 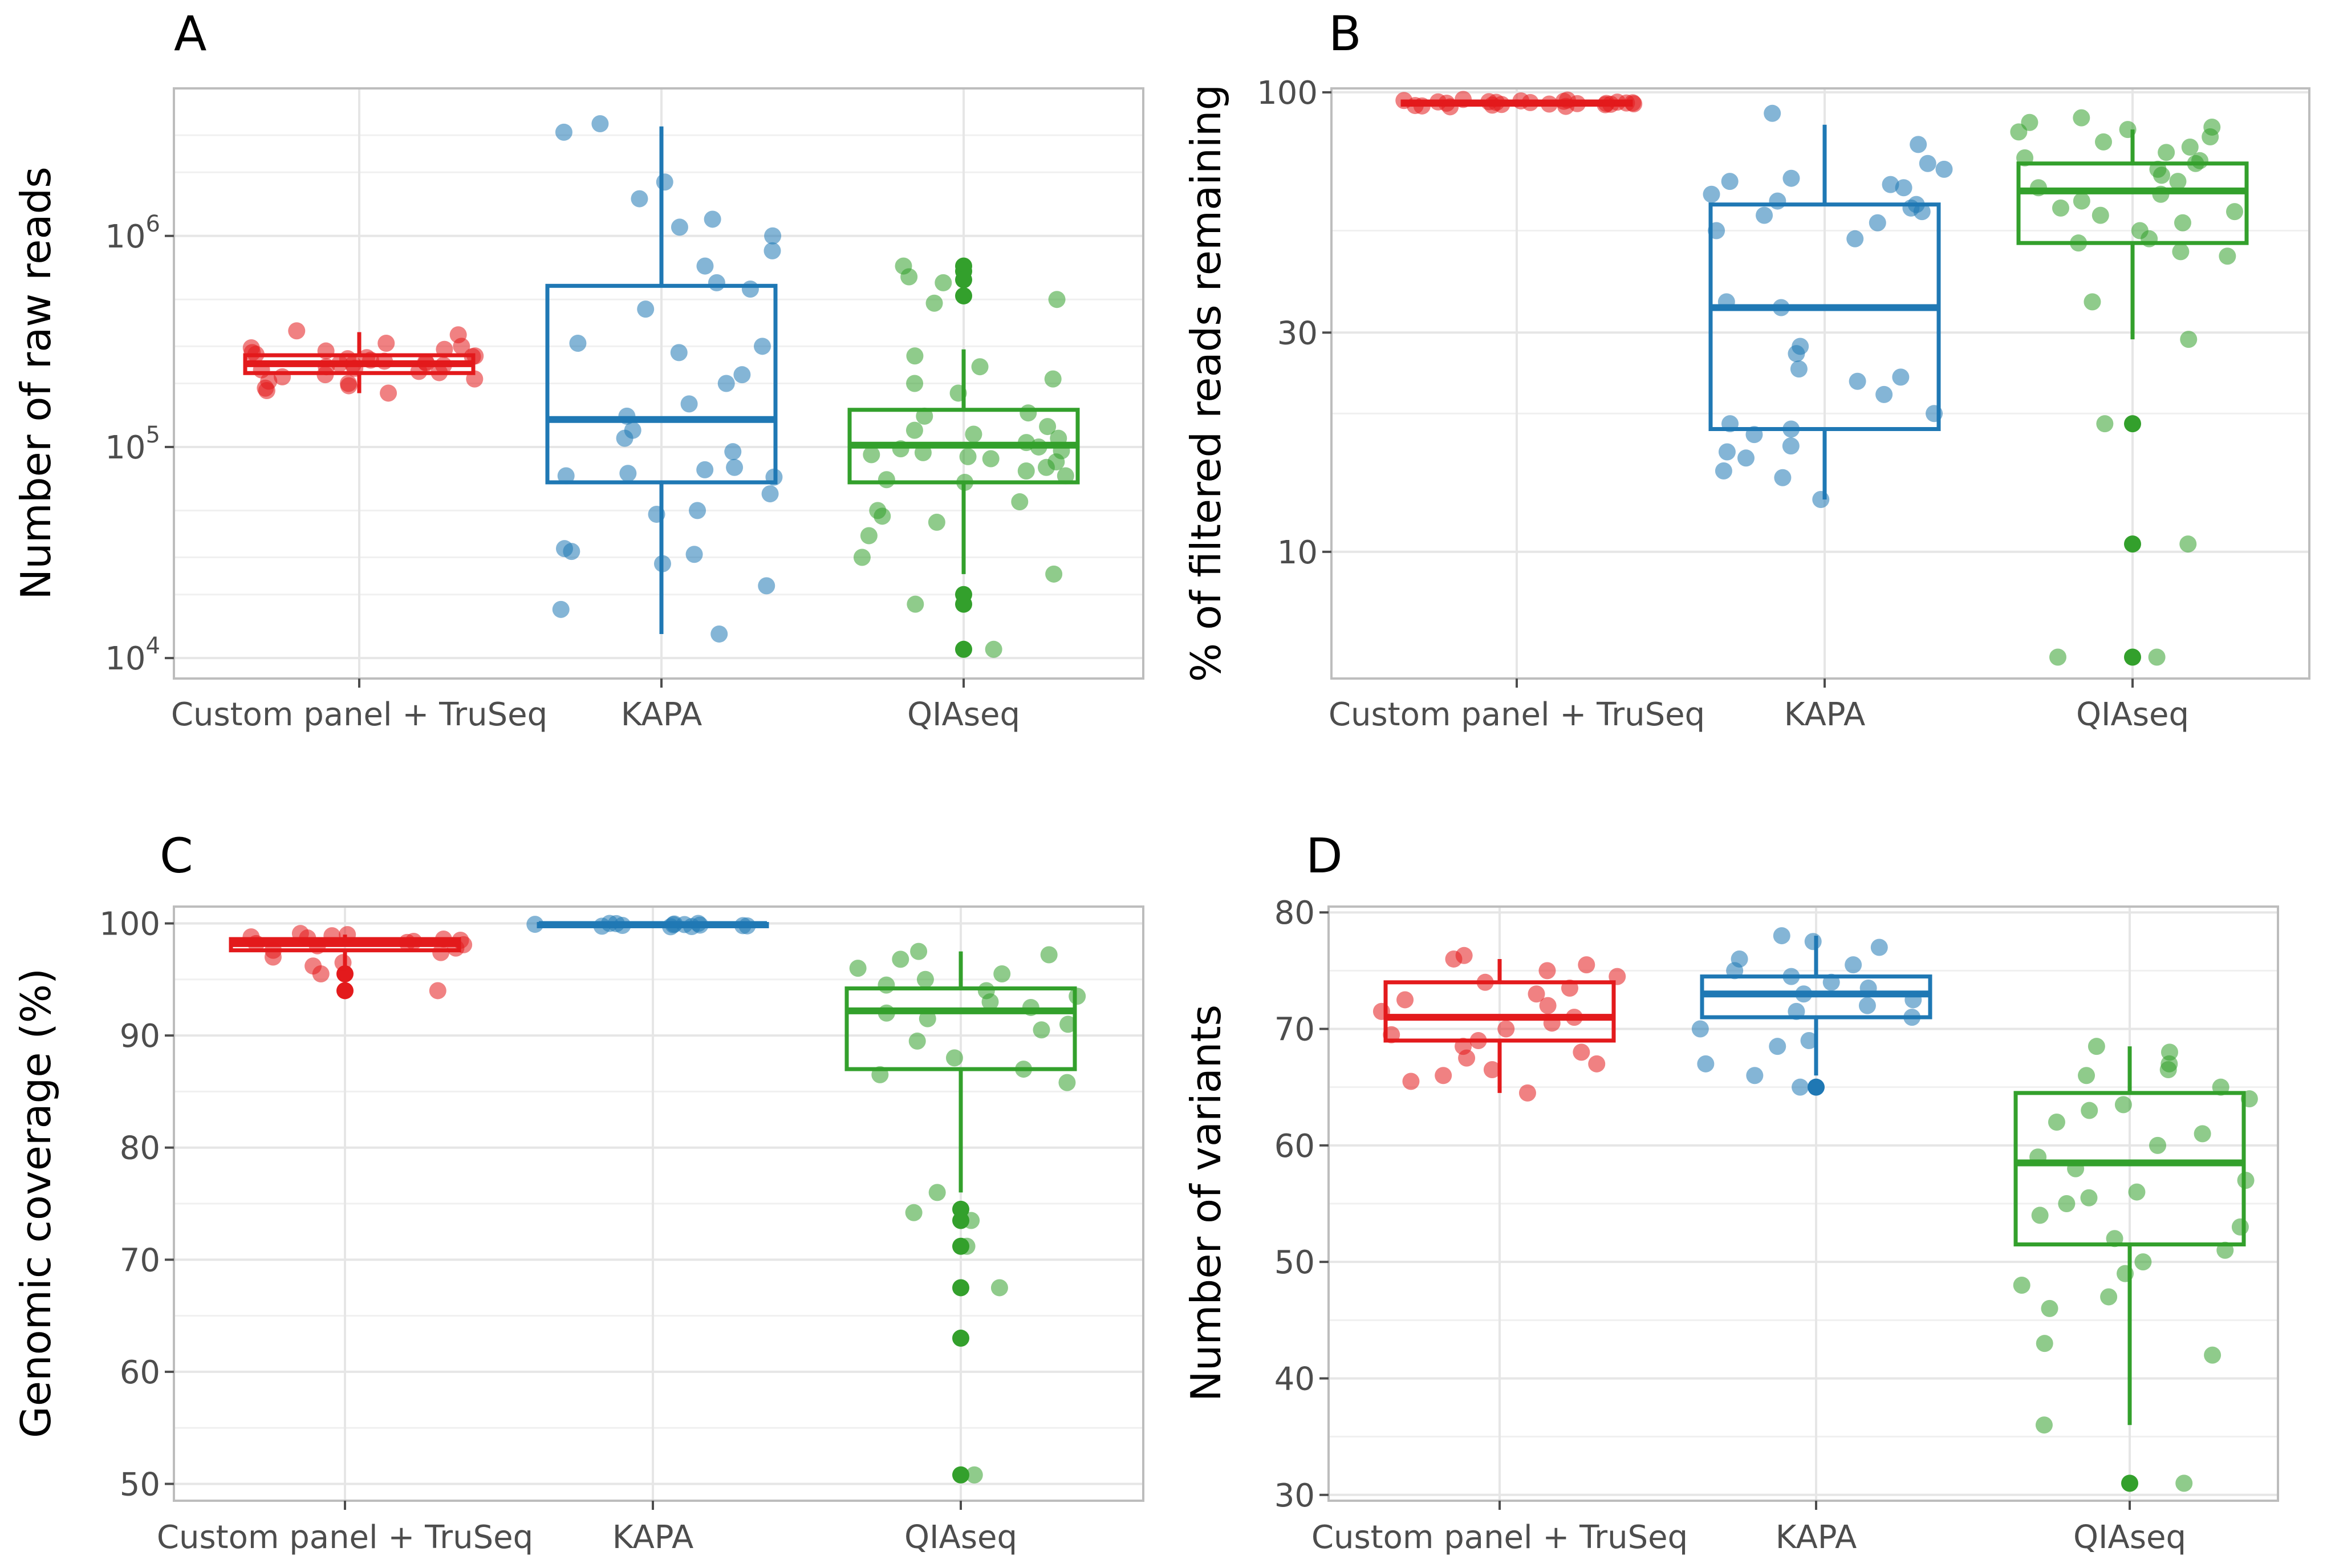 I want to click on y-axis-label: Number of variants, so click(x=1206, y=1203).